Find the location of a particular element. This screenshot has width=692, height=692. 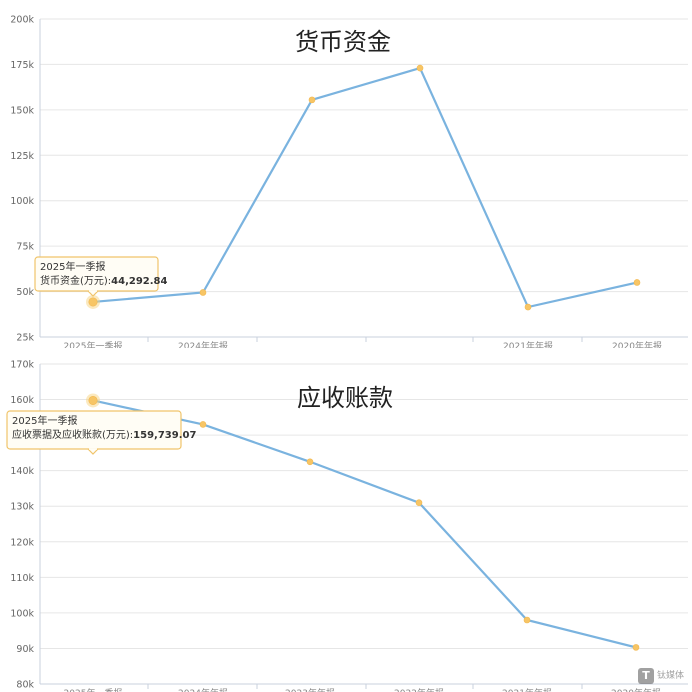

cash-y-tick-label: 75k is located at coordinates (25, 247).